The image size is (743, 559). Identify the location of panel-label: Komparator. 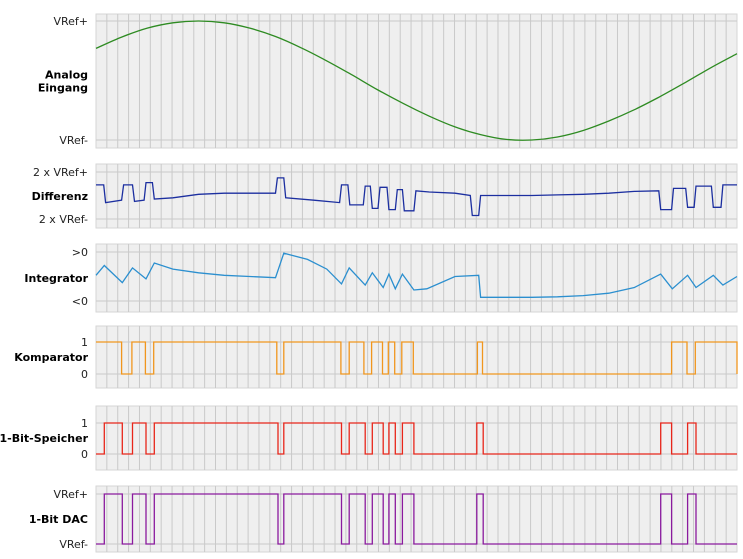
(51, 357).